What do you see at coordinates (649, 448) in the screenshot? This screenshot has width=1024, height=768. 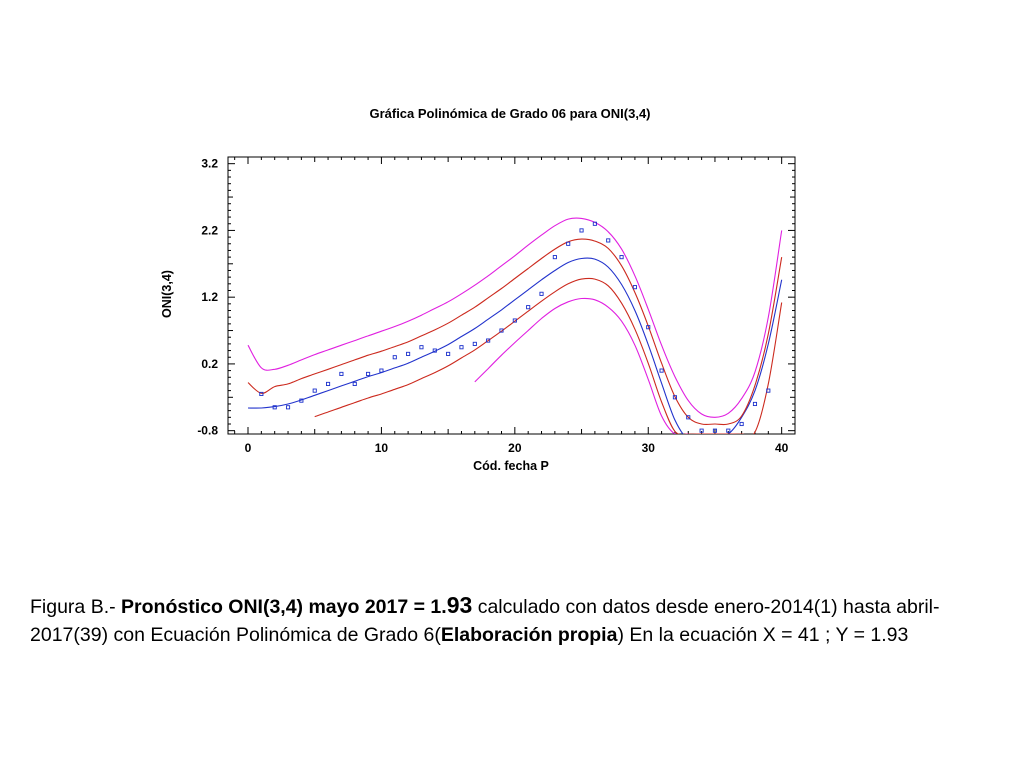 I see `x-tick-label: 30` at bounding box center [649, 448].